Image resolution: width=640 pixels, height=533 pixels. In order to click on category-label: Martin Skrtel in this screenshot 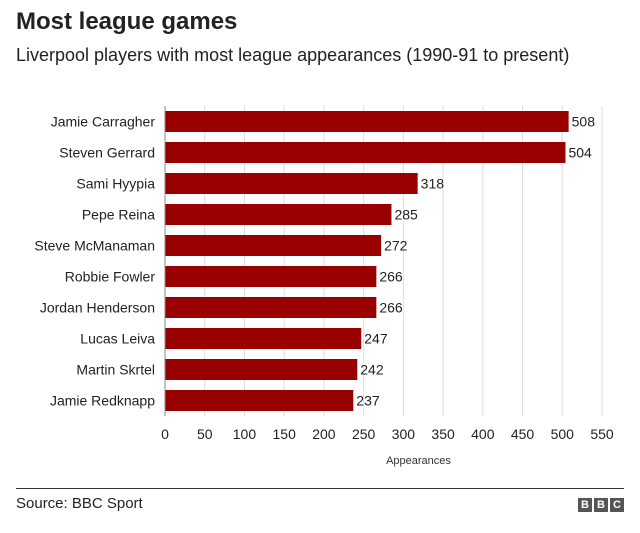, I will do `click(115, 370)`.